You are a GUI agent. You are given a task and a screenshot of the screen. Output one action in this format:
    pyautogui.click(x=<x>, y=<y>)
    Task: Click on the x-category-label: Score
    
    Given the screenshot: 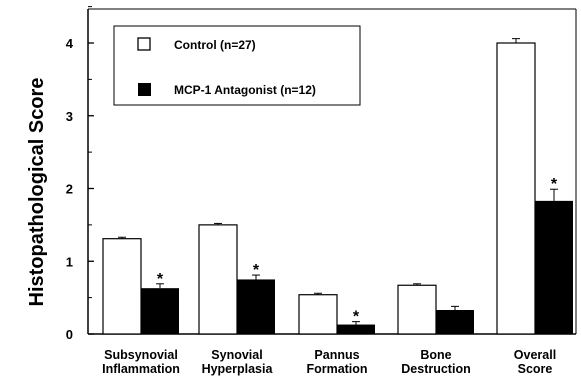 What is the action you would take?
    pyautogui.click(x=535, y=369)
    